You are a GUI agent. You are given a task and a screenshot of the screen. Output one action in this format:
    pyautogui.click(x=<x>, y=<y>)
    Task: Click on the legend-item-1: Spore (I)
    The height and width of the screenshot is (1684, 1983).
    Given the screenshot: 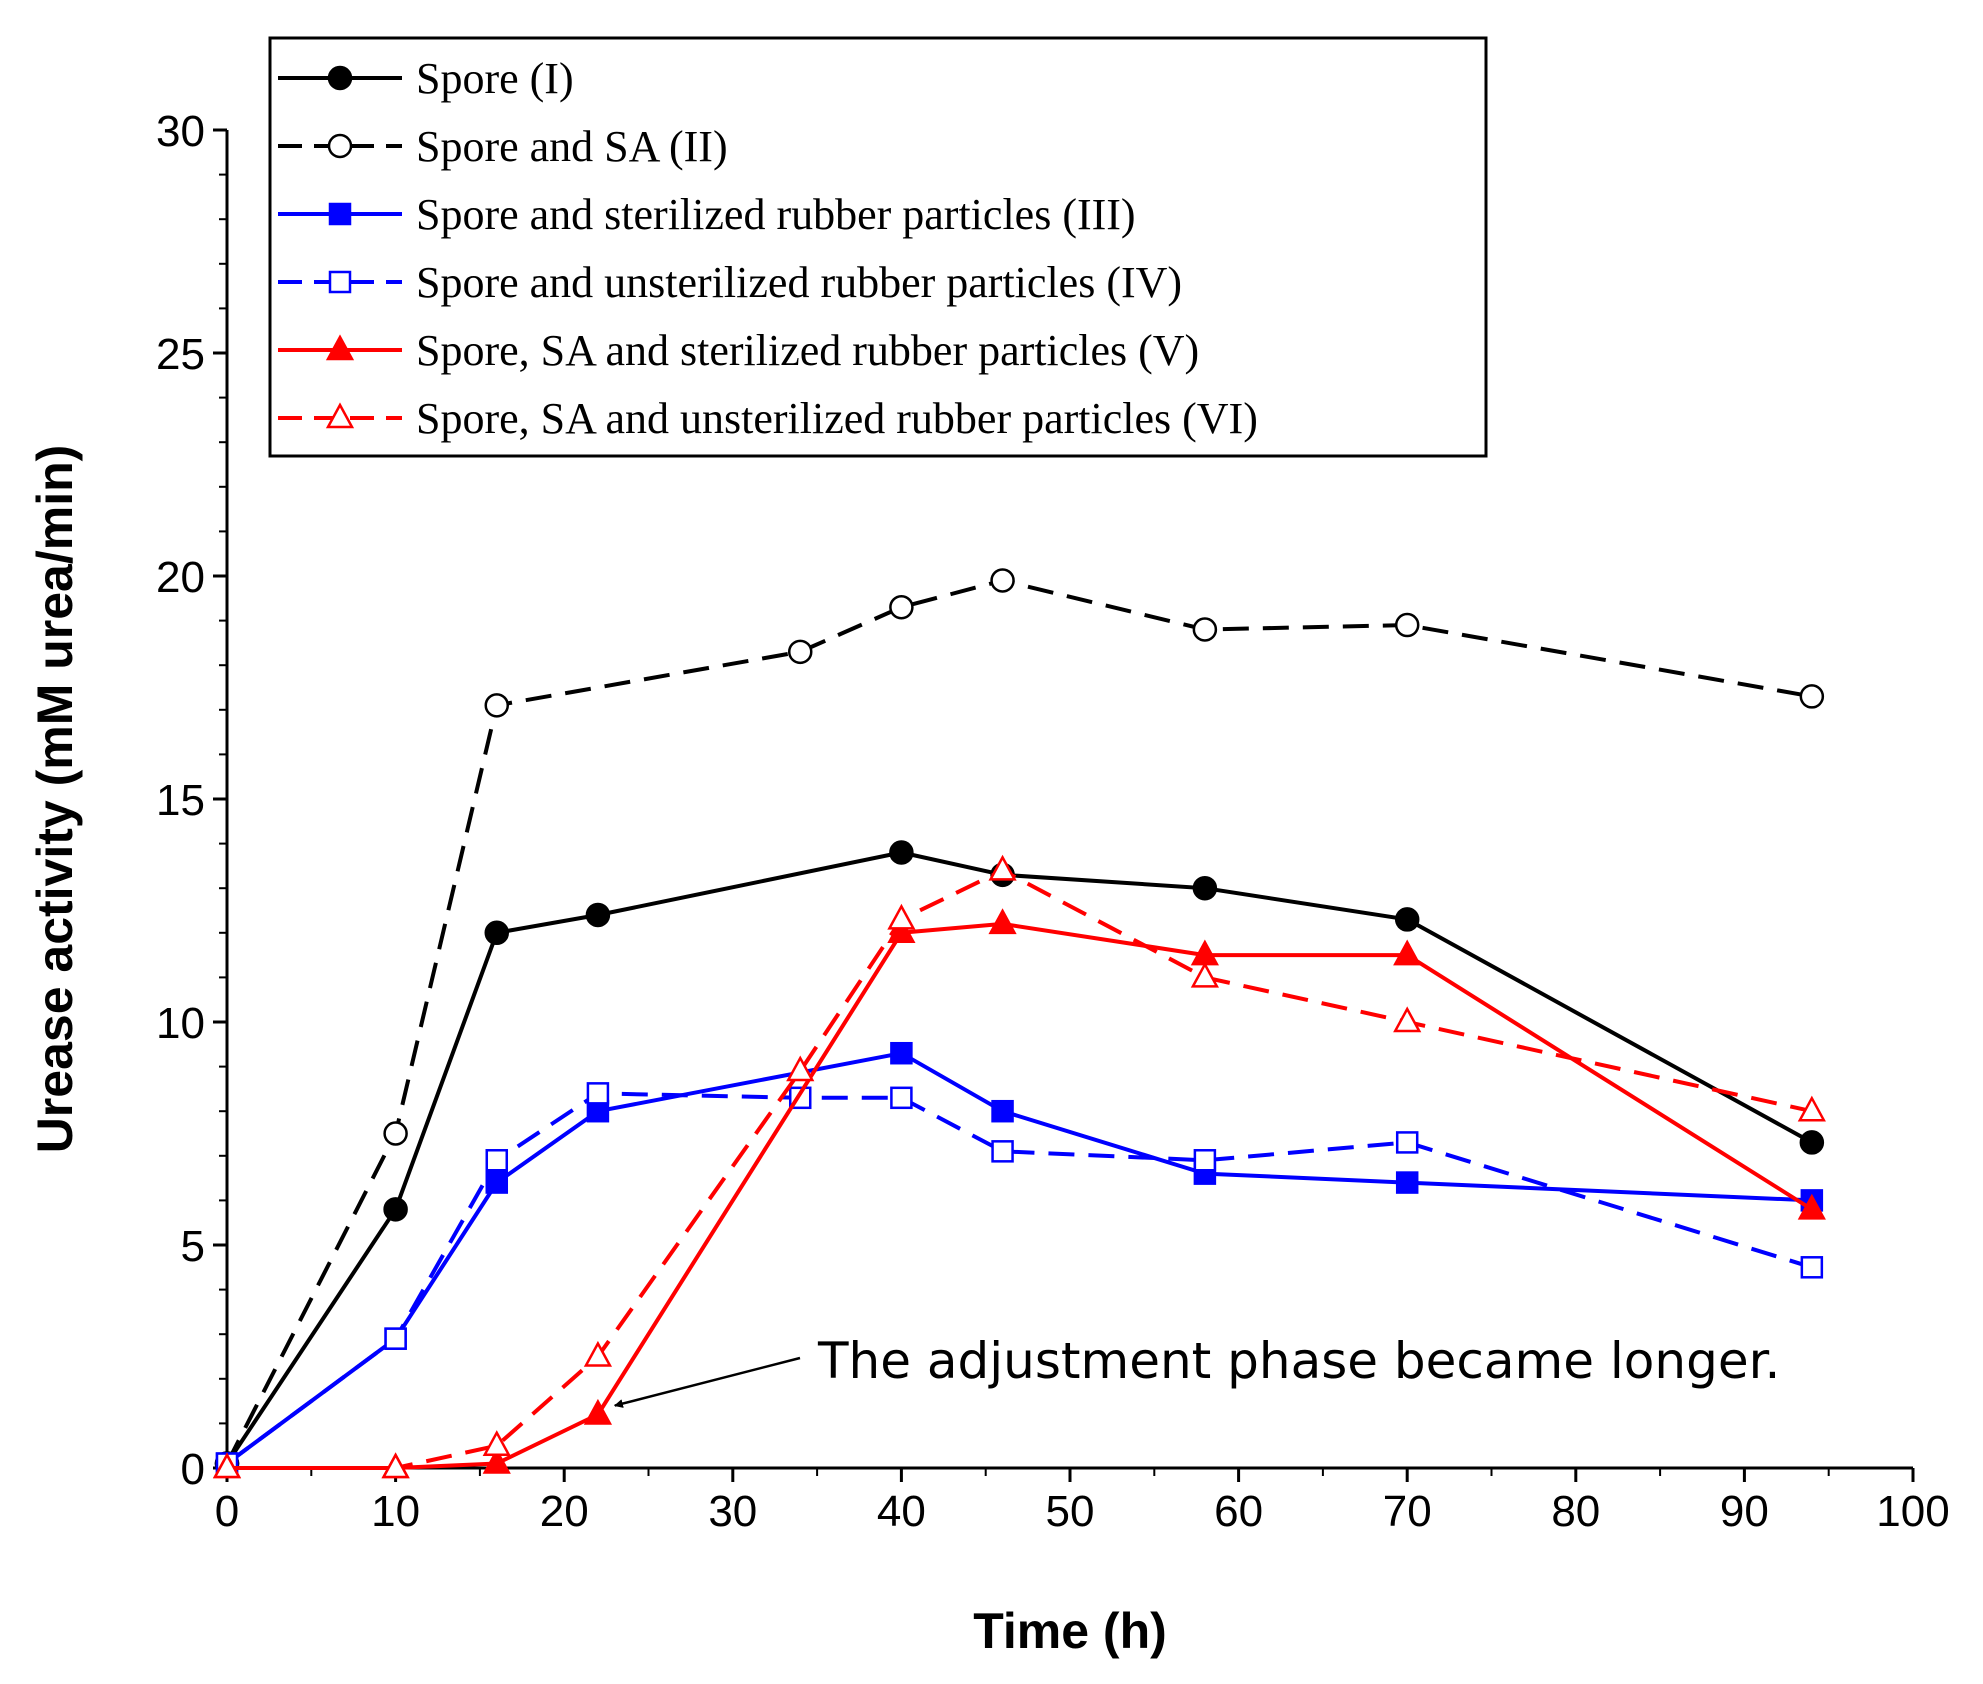 What is the action you would take?
    pyautogui.click(x=426, y=78)
    